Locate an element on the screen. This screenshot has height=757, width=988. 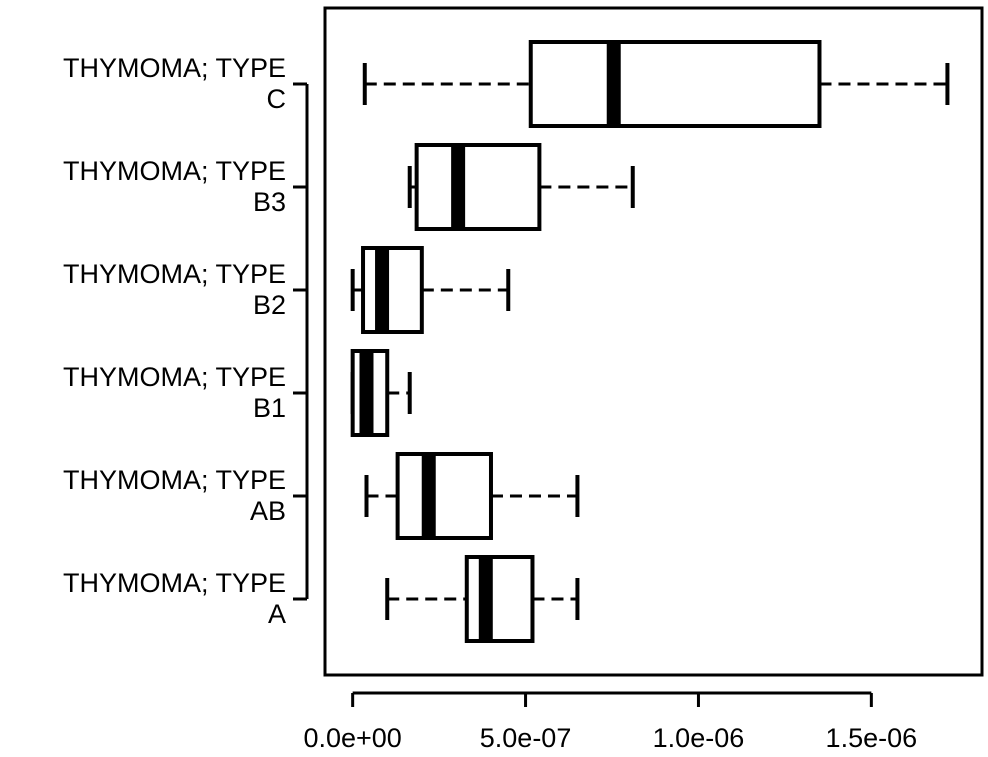
y-tick-label: B3 is located at coordinates (269, 202).